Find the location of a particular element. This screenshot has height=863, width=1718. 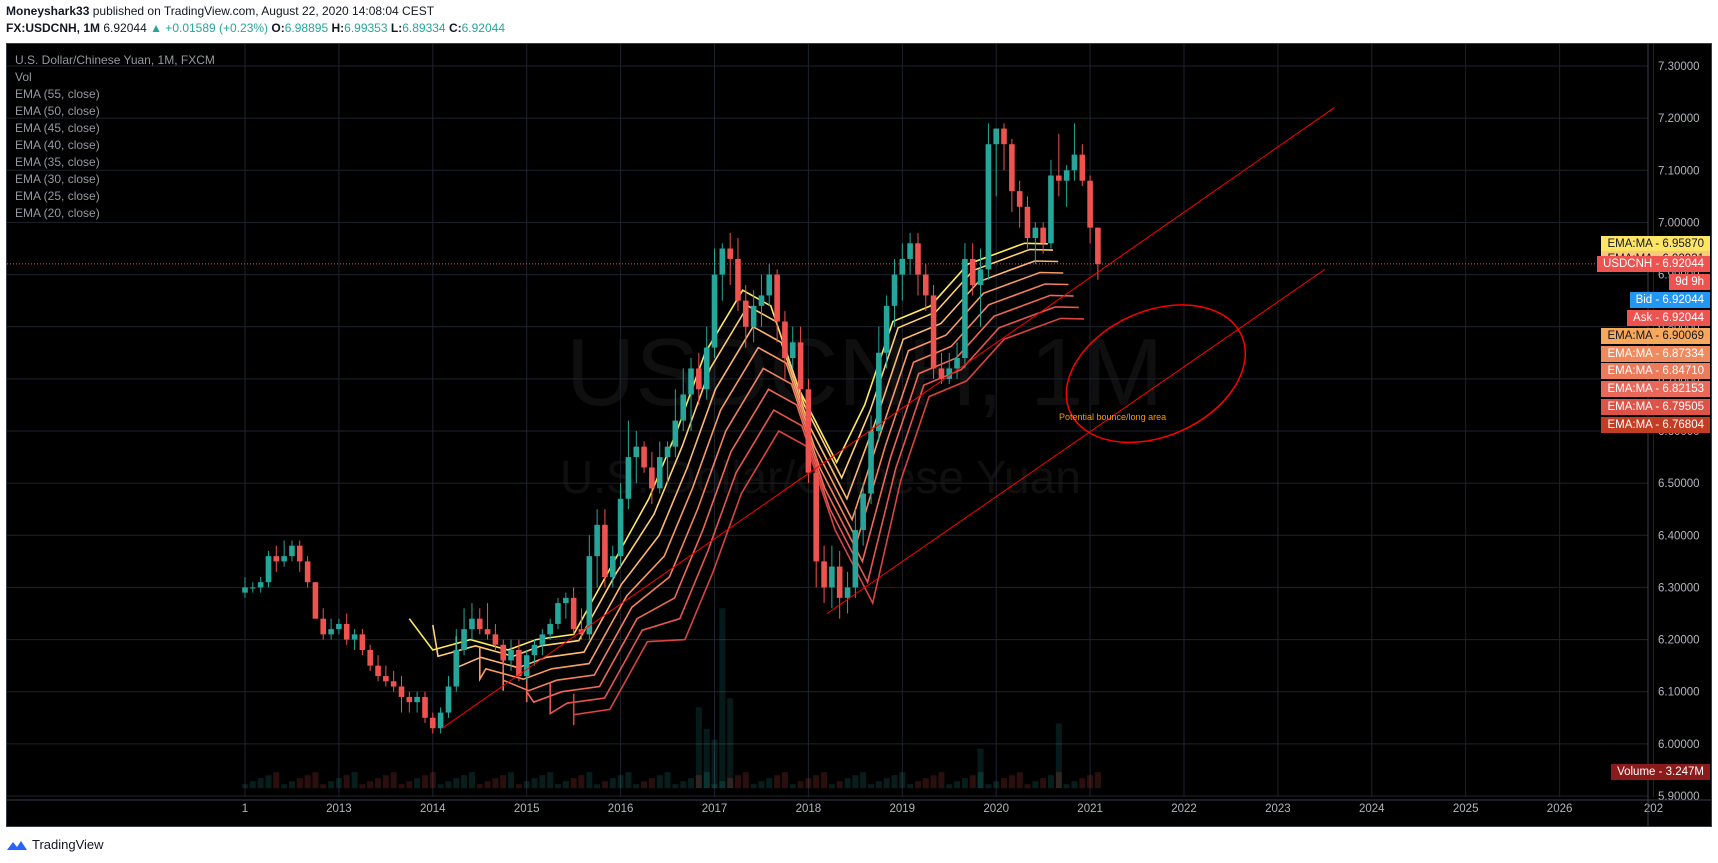

price-tag-value: - 6.95870 is located at coordinates (1678, 243).